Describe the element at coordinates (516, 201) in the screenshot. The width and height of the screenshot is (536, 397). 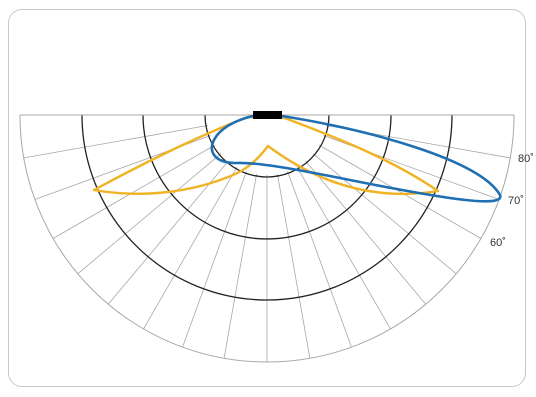
I see `angle-label-70: 70˚` at that location.